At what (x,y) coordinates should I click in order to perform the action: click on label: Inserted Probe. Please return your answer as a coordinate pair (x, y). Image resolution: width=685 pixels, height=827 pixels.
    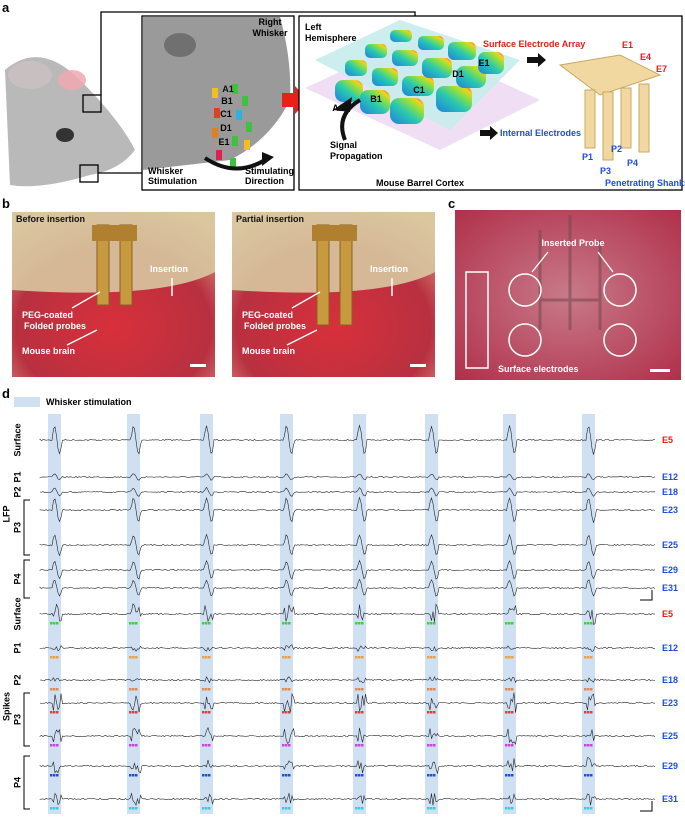
    Looking at the image, I should click on (572, 243).